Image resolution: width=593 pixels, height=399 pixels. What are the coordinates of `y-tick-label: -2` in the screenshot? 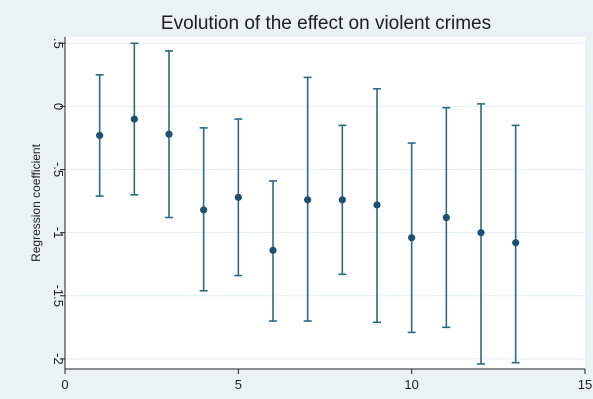 It's located at (58, 359).